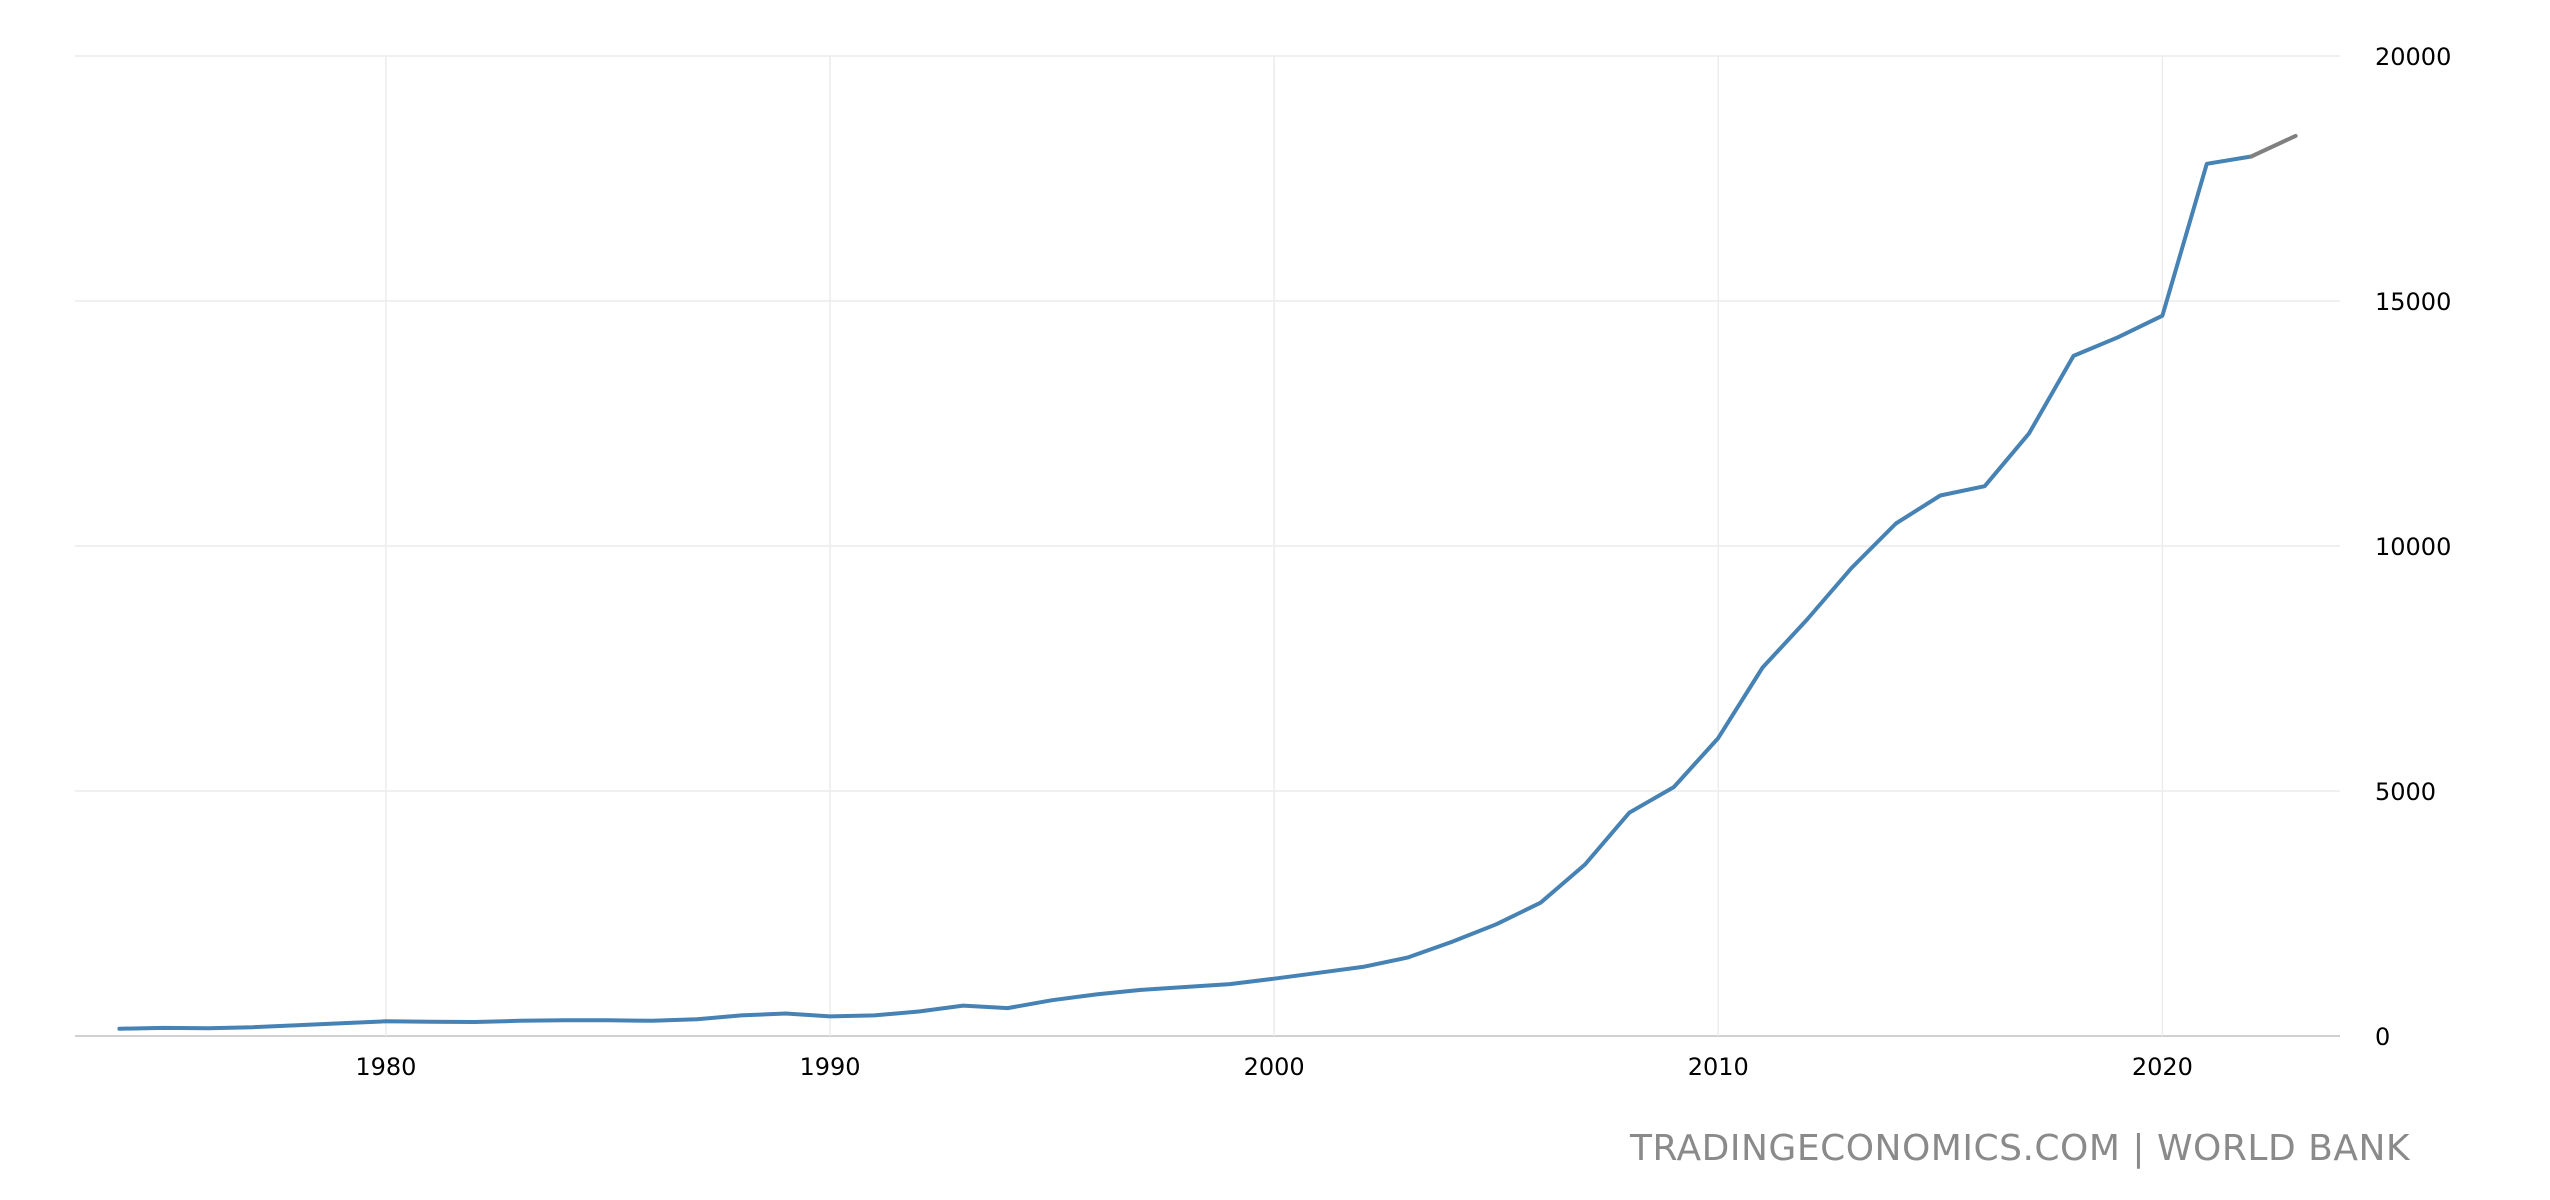  I want to click on x-tick-label: 2010, so click(1718, 1067).